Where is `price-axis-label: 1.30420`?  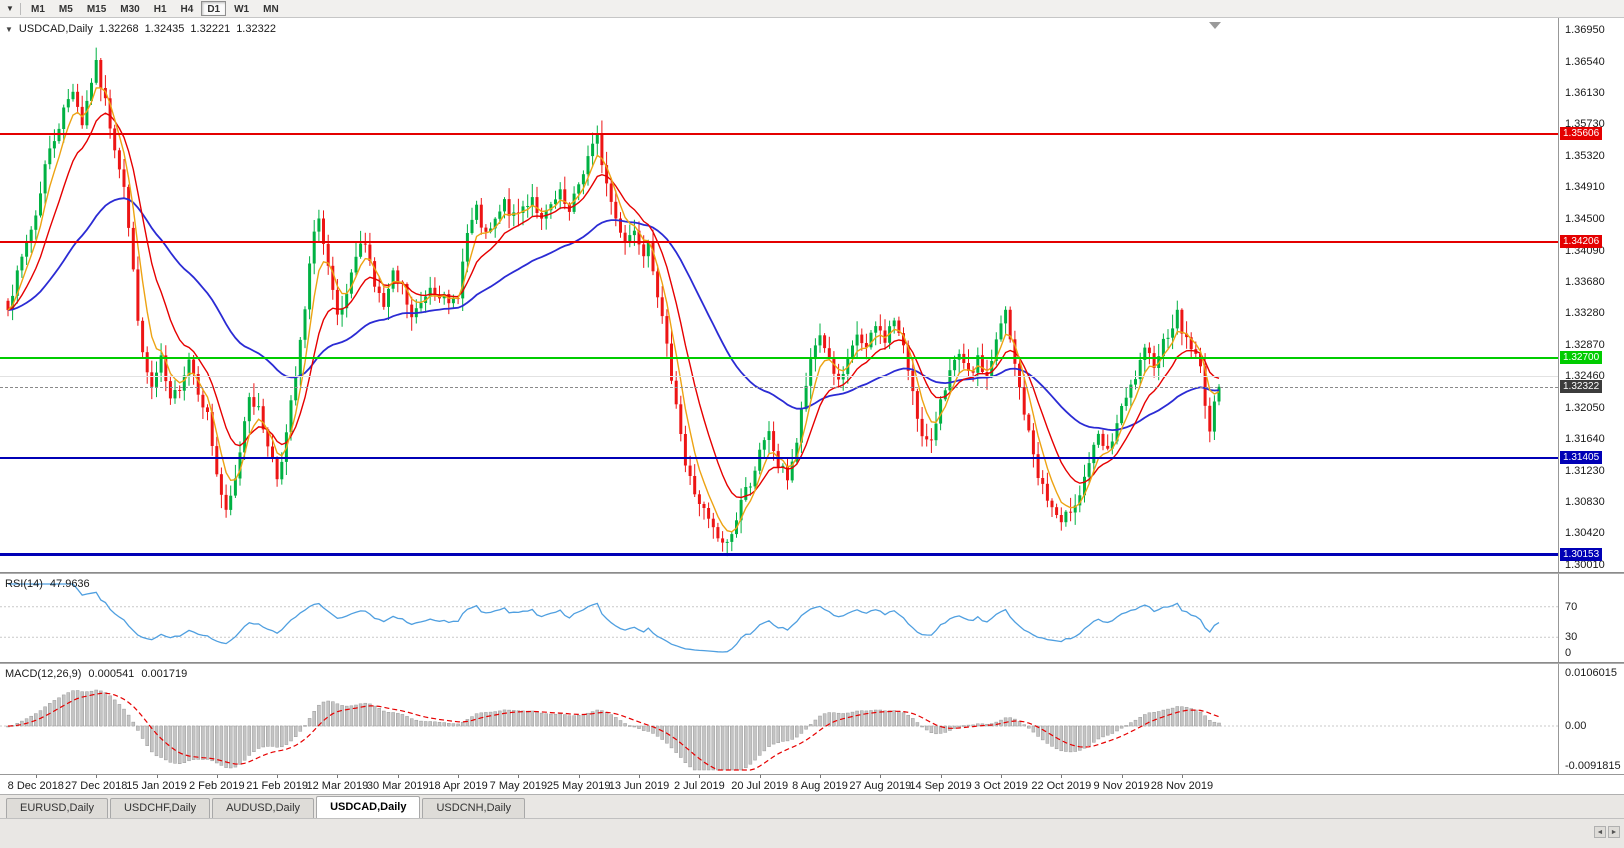
price-axis-label: 1.30420 is located at coordinates (1585, 533).